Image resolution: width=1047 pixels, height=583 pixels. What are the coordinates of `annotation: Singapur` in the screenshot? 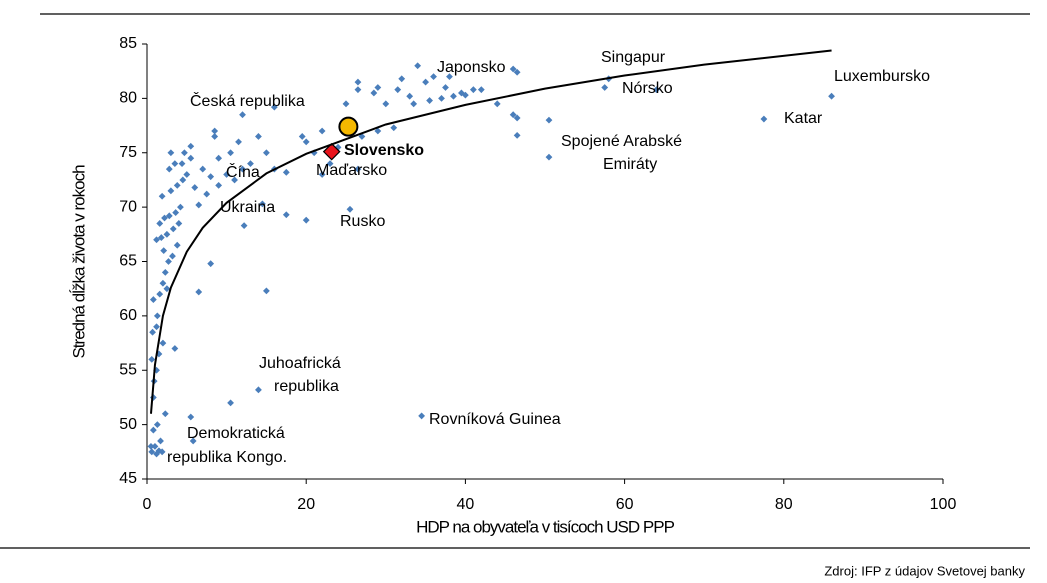 It's located at (633, 57).